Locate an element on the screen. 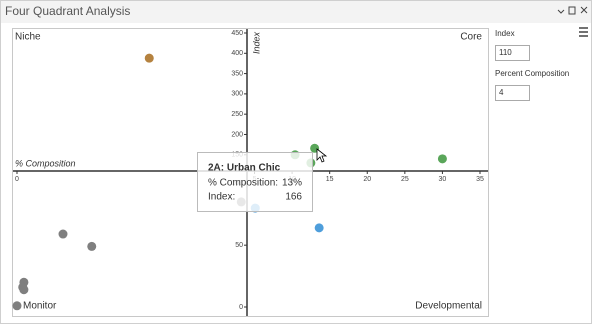 The height and width of the screenshot is (324, 592). quadrant-label: Niche is located at coordinates (28, 37).